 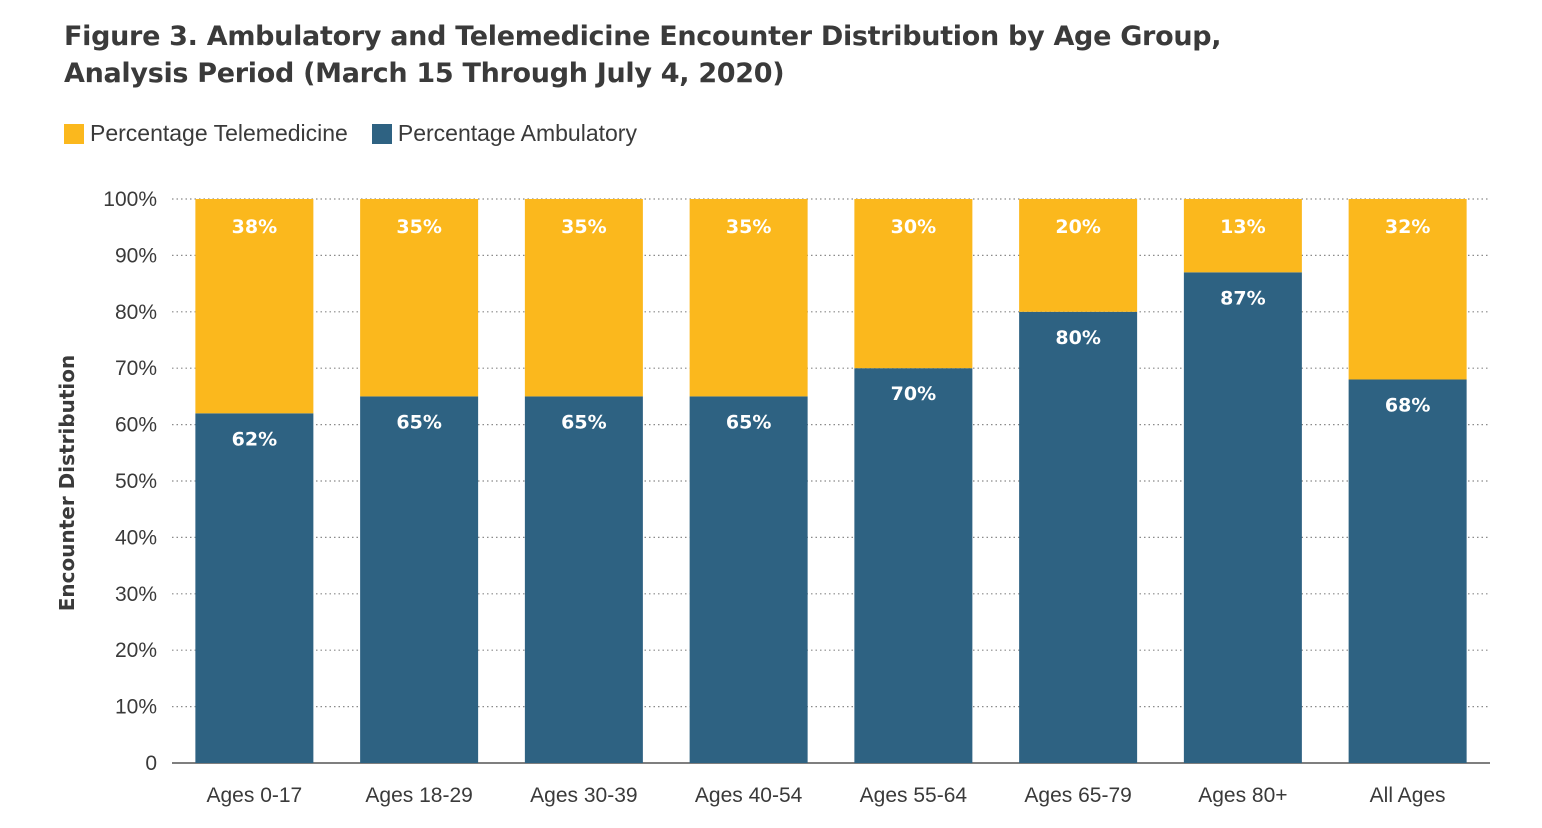 What do you see at coordinates (1242, 298) in the screenshot?
I see `data-label-ambulatory-6: 87%` at bounding box center [1242, 298].